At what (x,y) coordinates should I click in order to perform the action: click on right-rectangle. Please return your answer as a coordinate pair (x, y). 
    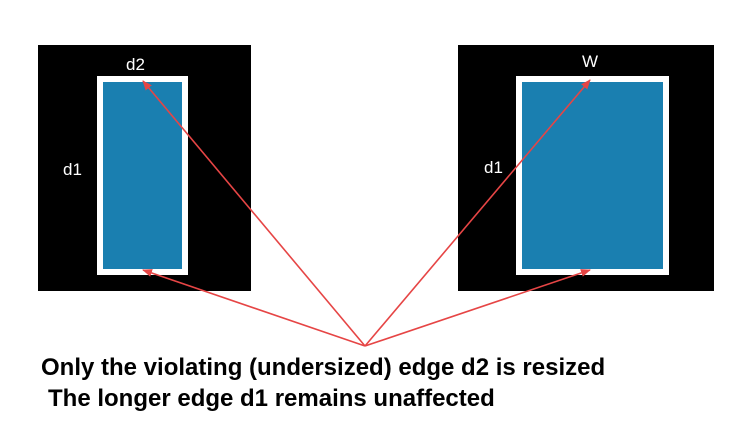
    Looking at the image, I should click on (592, 175).